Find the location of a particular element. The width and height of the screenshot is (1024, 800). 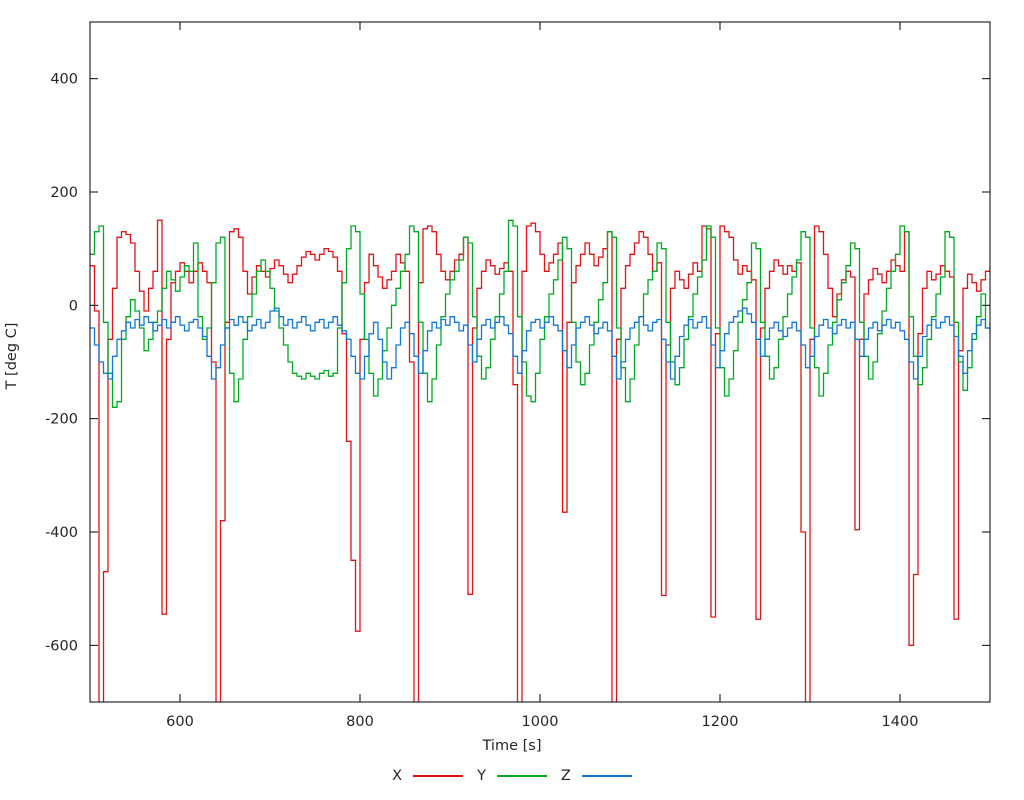

x-tick-label: 1400 is located at coordinates (900, 722).